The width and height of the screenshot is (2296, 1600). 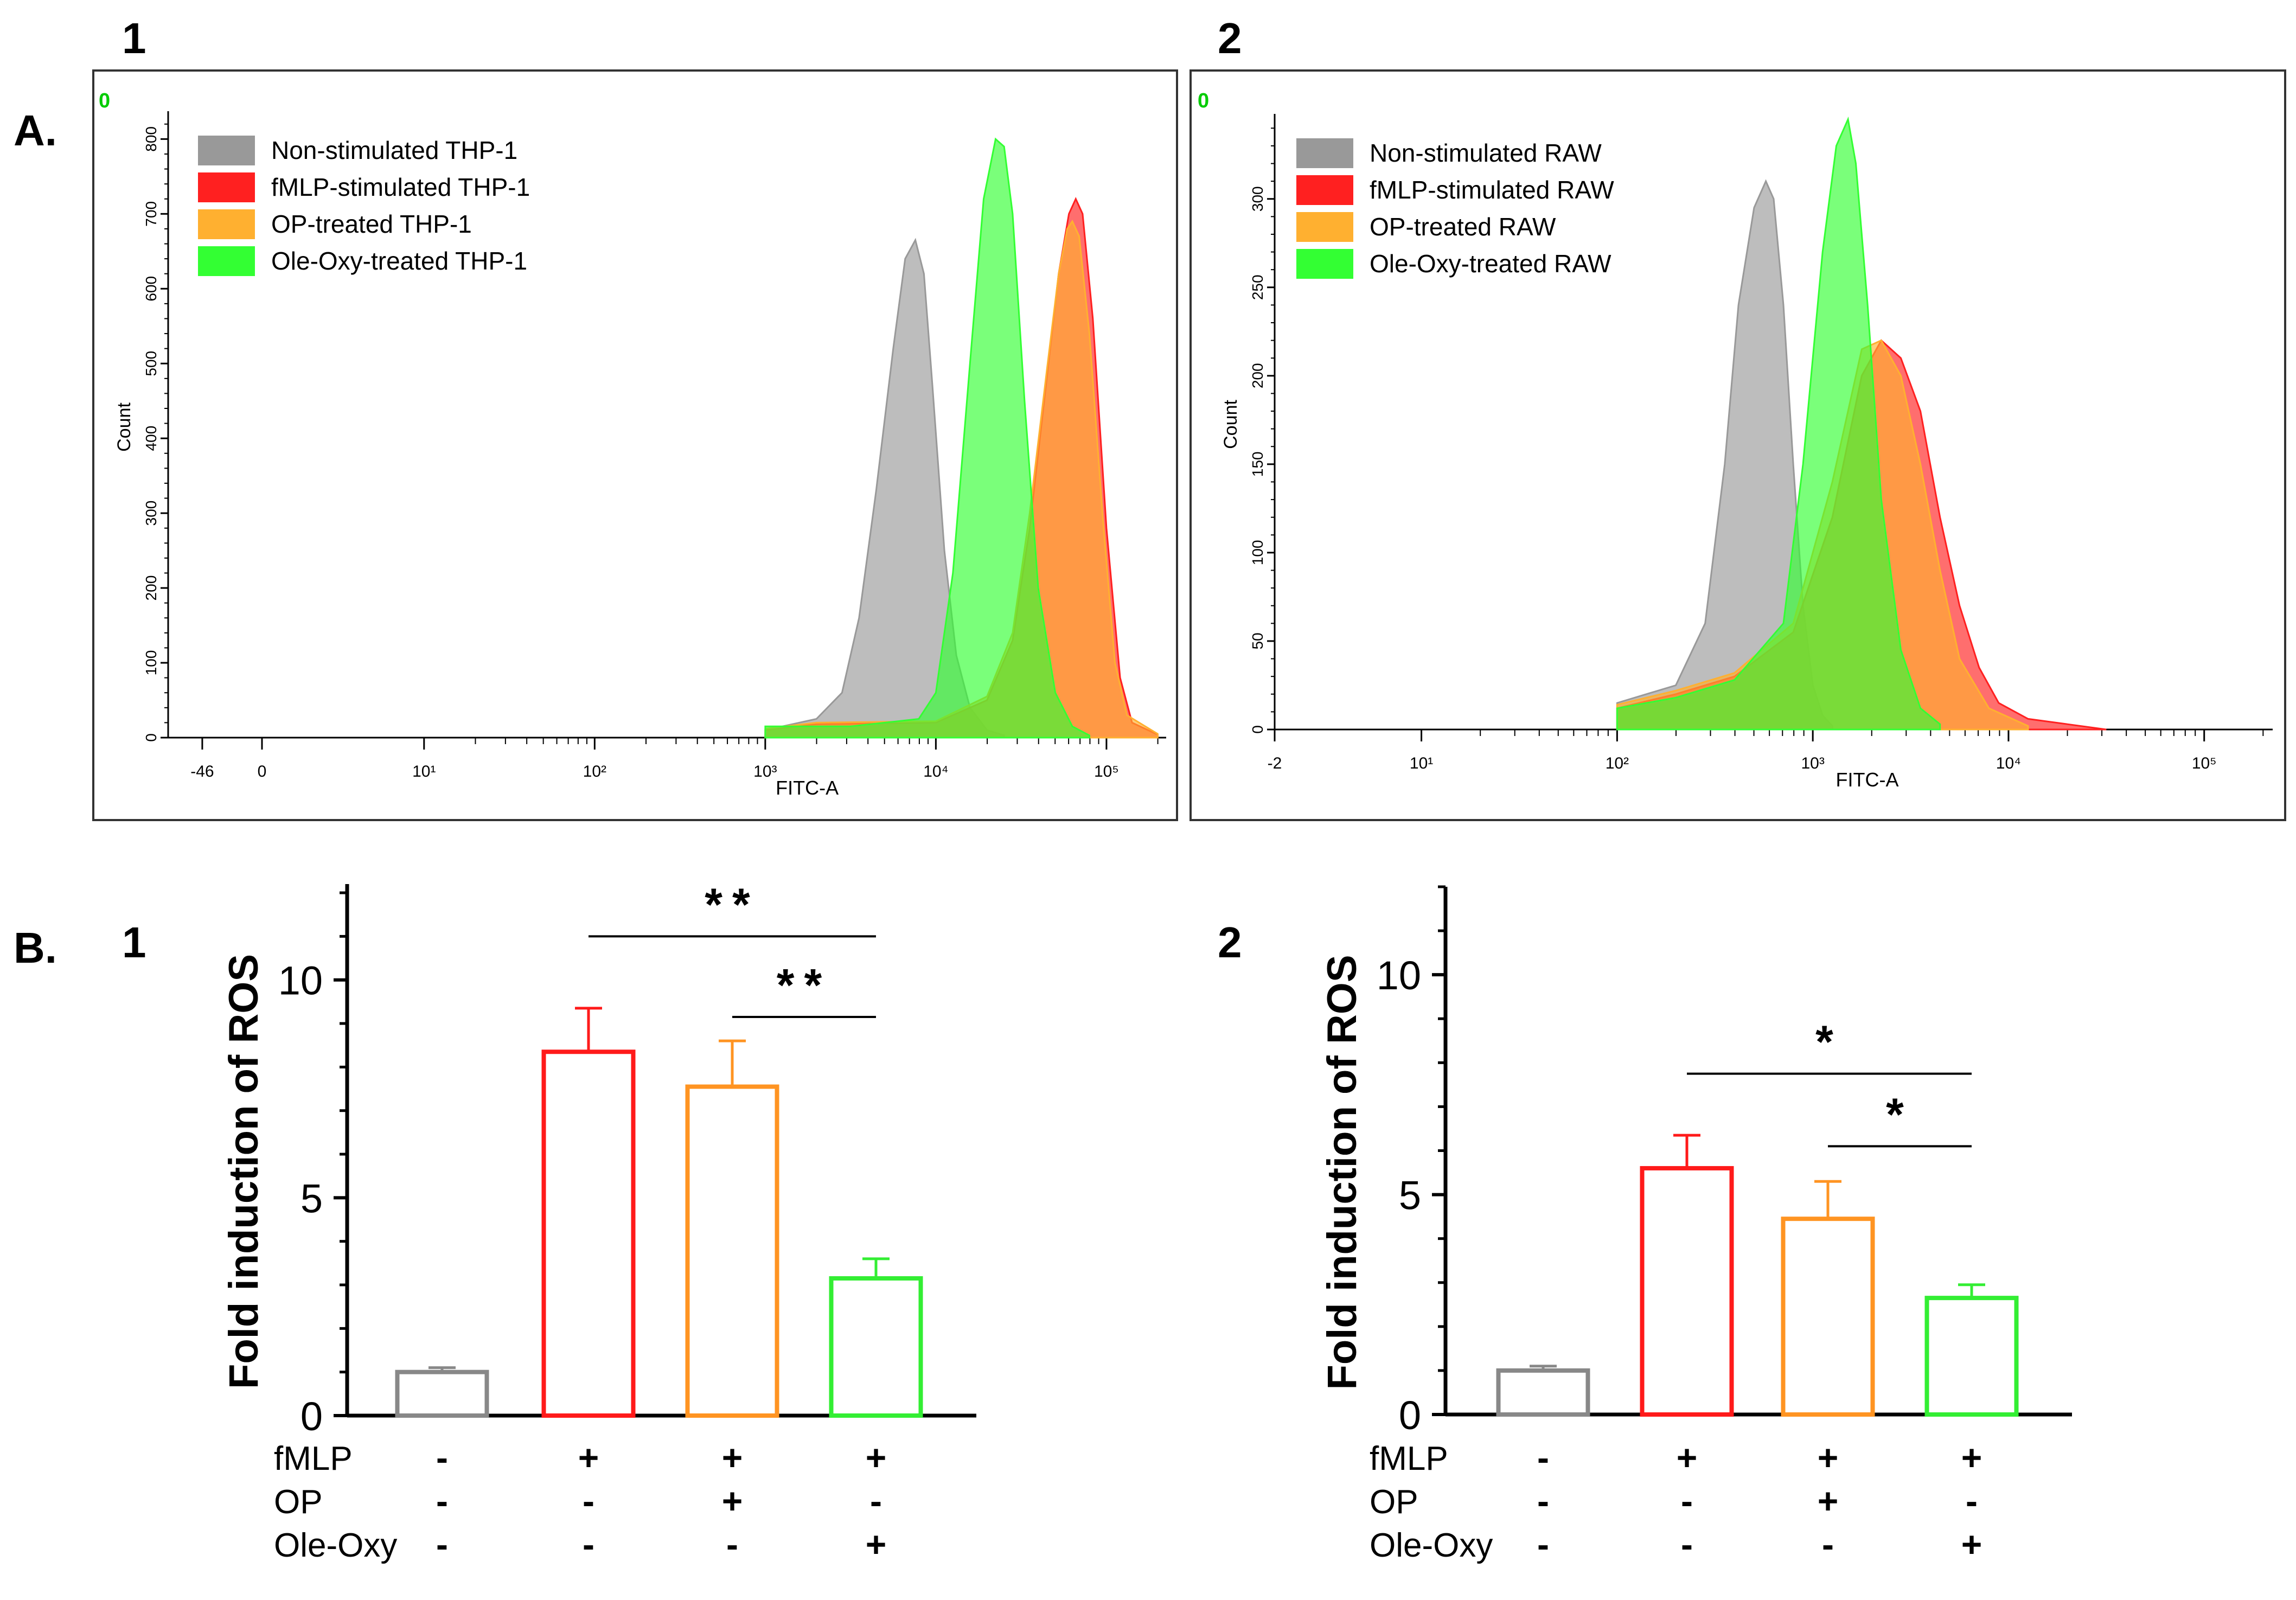 I want to click on x-tick-label: -2, so click(x=1275, y=763).